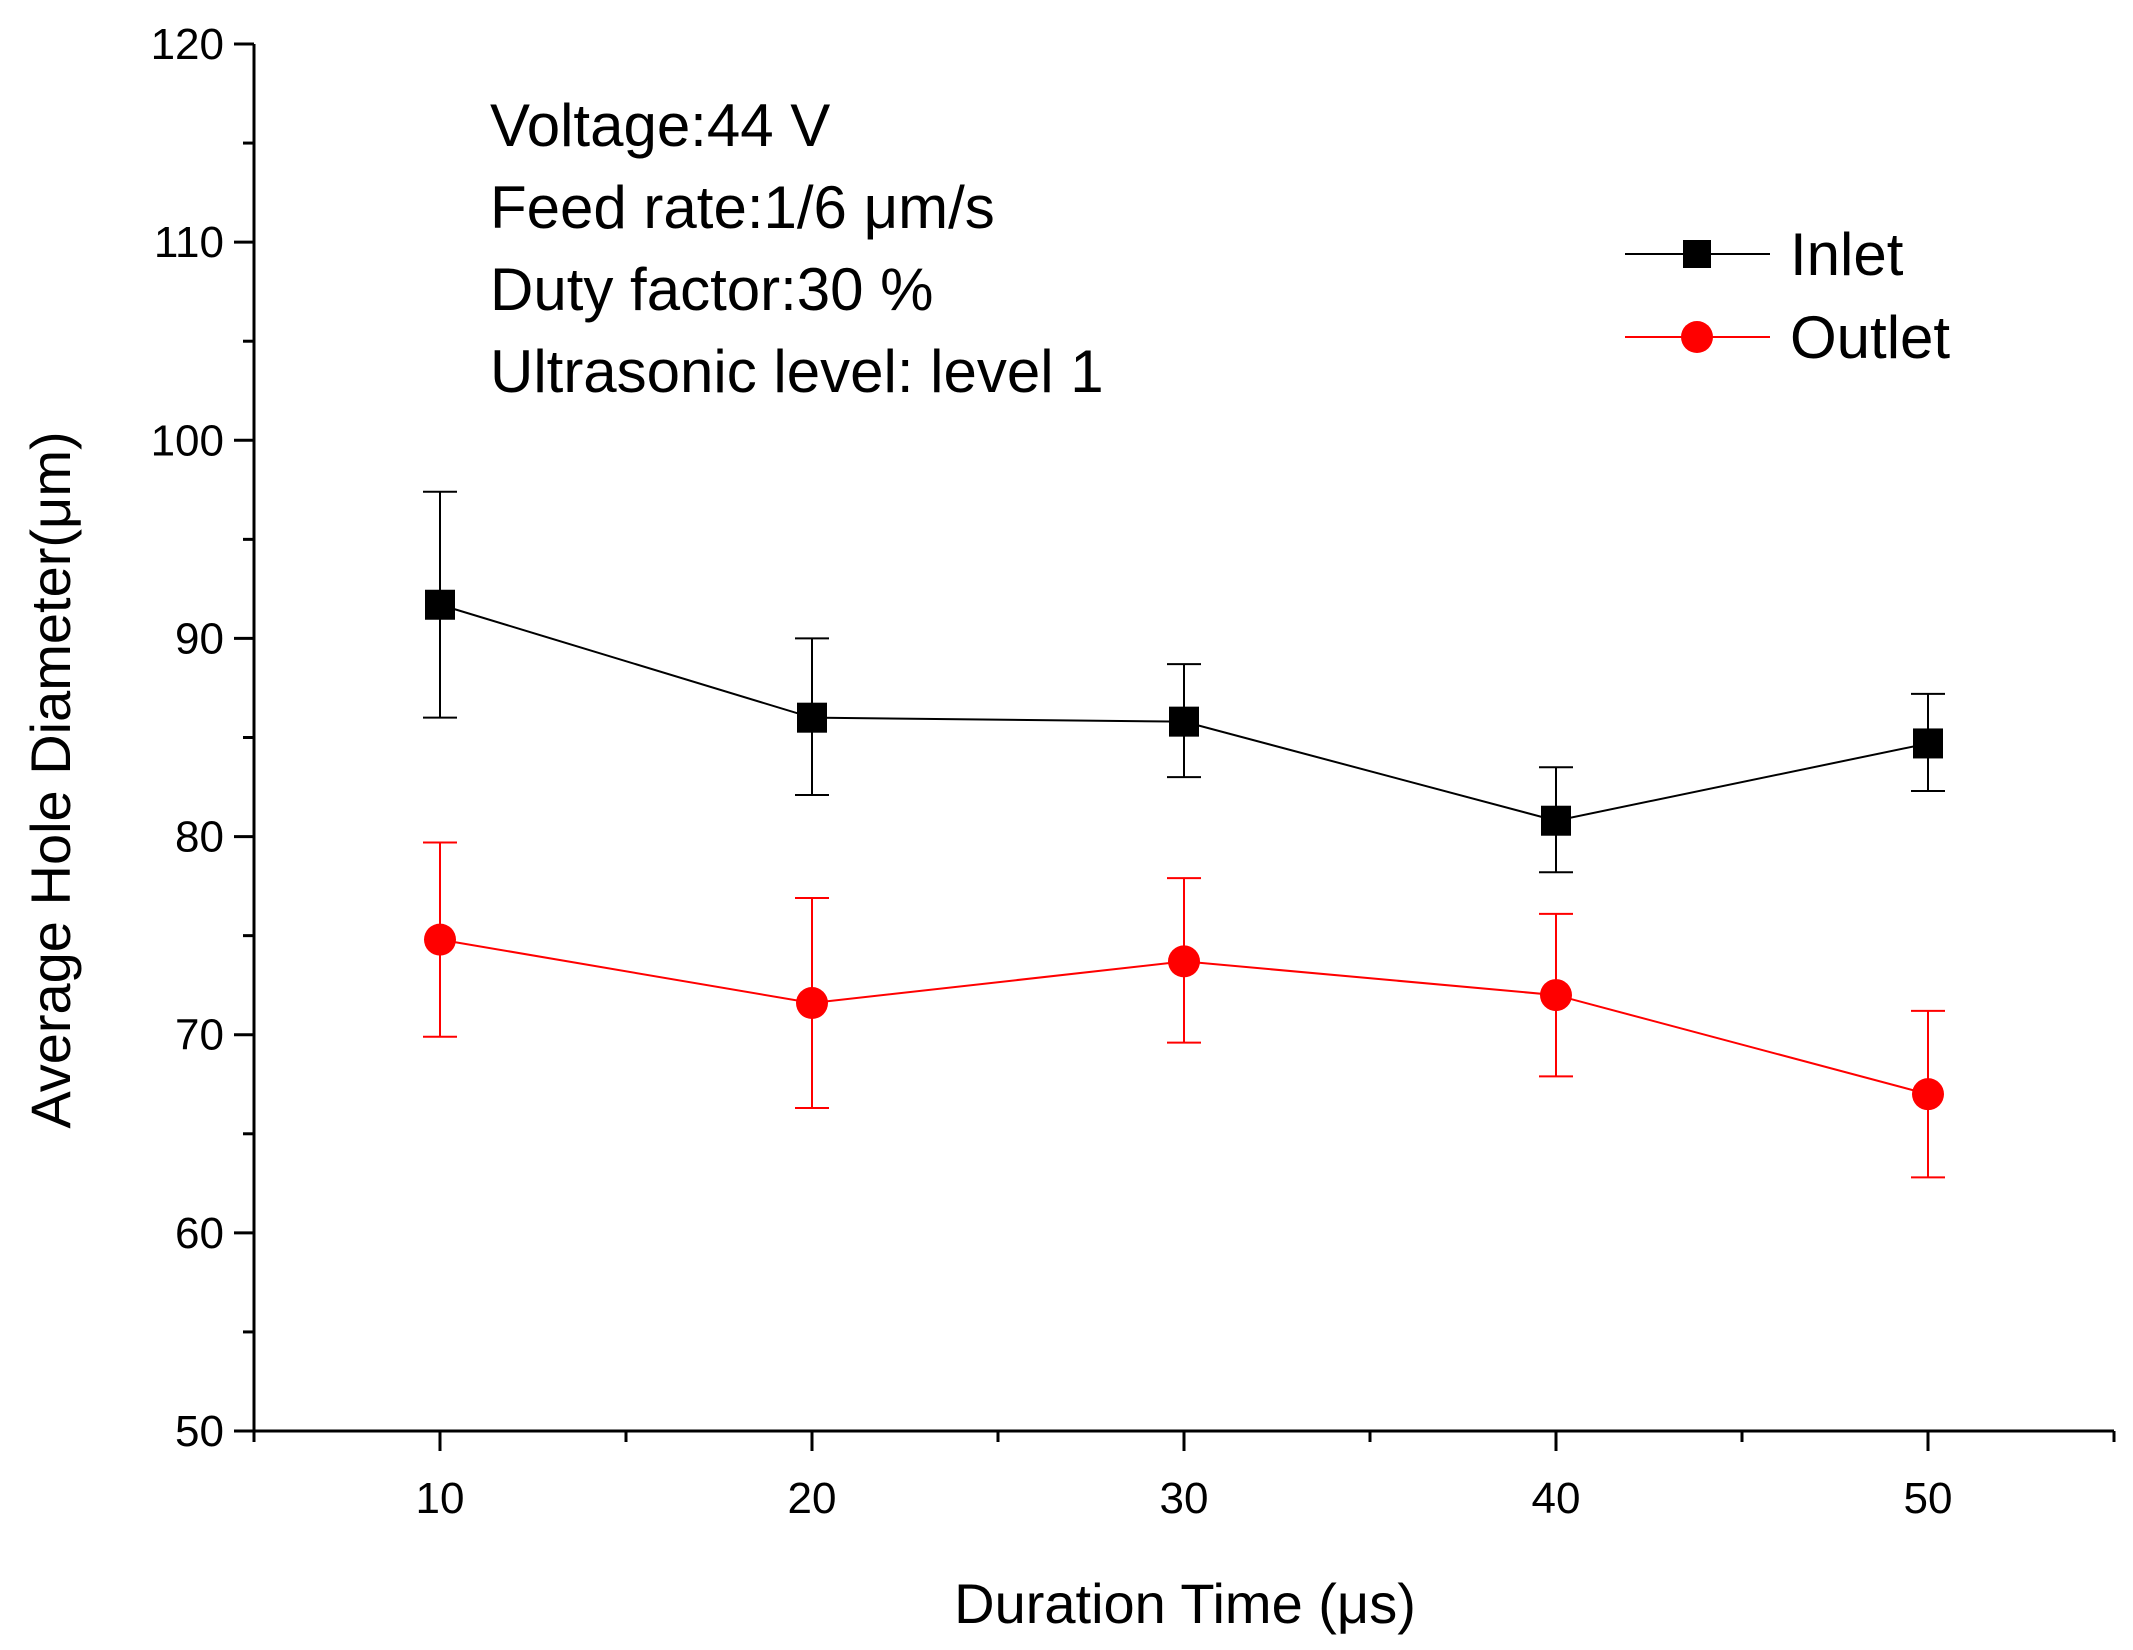 The width and height of the screenshot is (2133, 1650). Describe the element at coordinates (1697, 337) in the screenshot. I see `legend-outlet-marker` at that location.